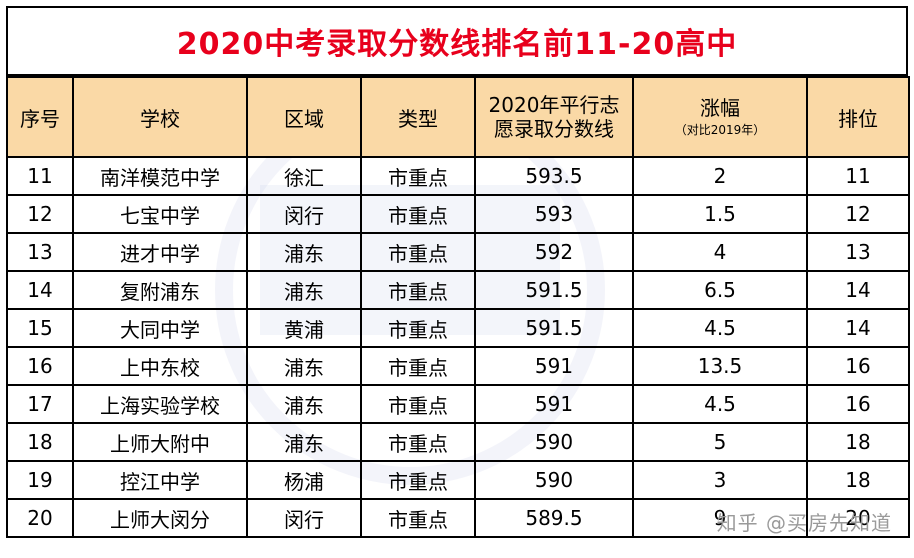  I want to click on cell-school: 进才中学, so click(160, 252).